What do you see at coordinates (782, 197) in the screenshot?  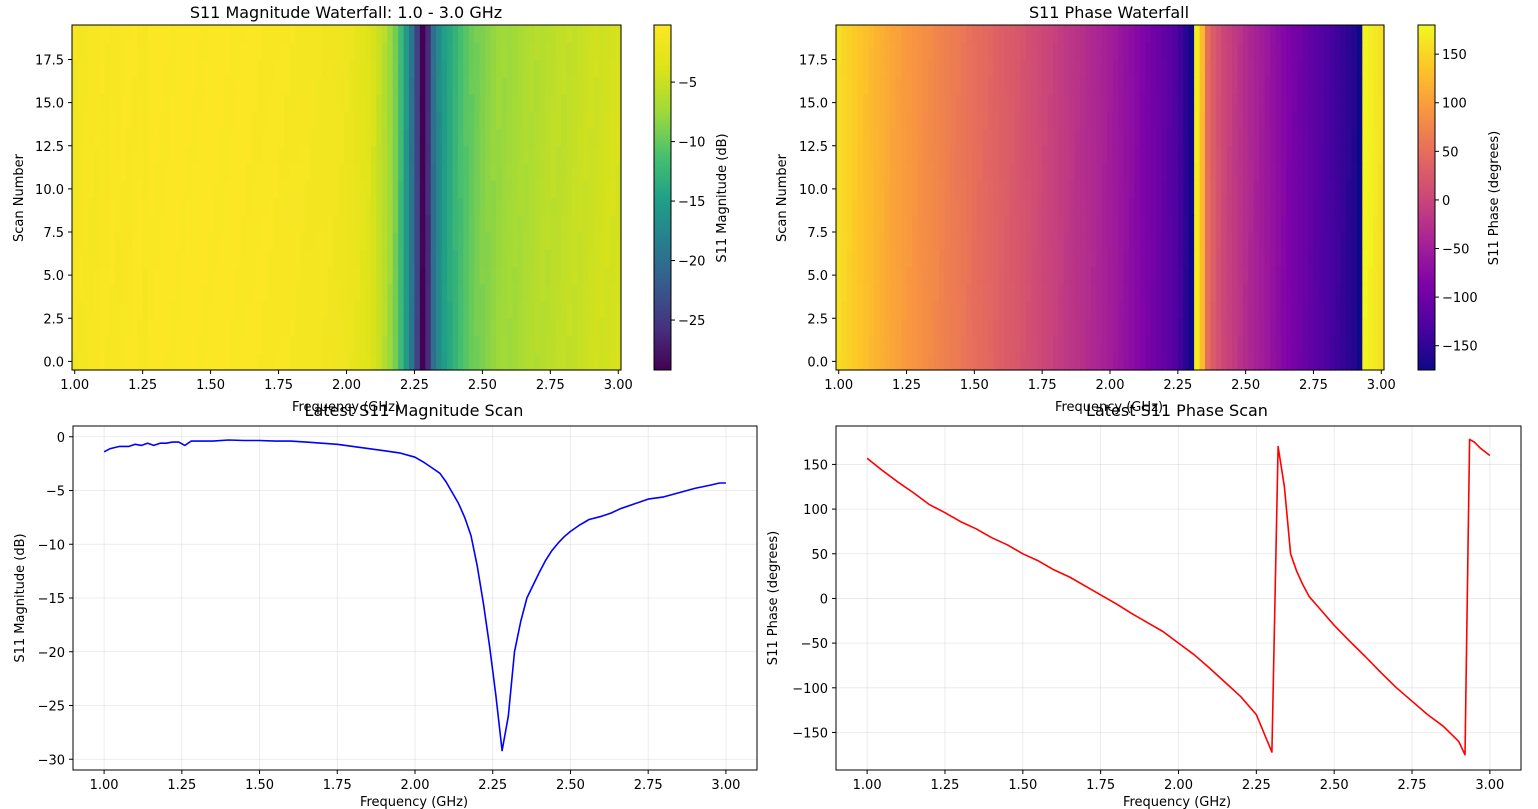 I see `phase-waterfall-ylabel: Scan Number` at bounding box center [782, 197].